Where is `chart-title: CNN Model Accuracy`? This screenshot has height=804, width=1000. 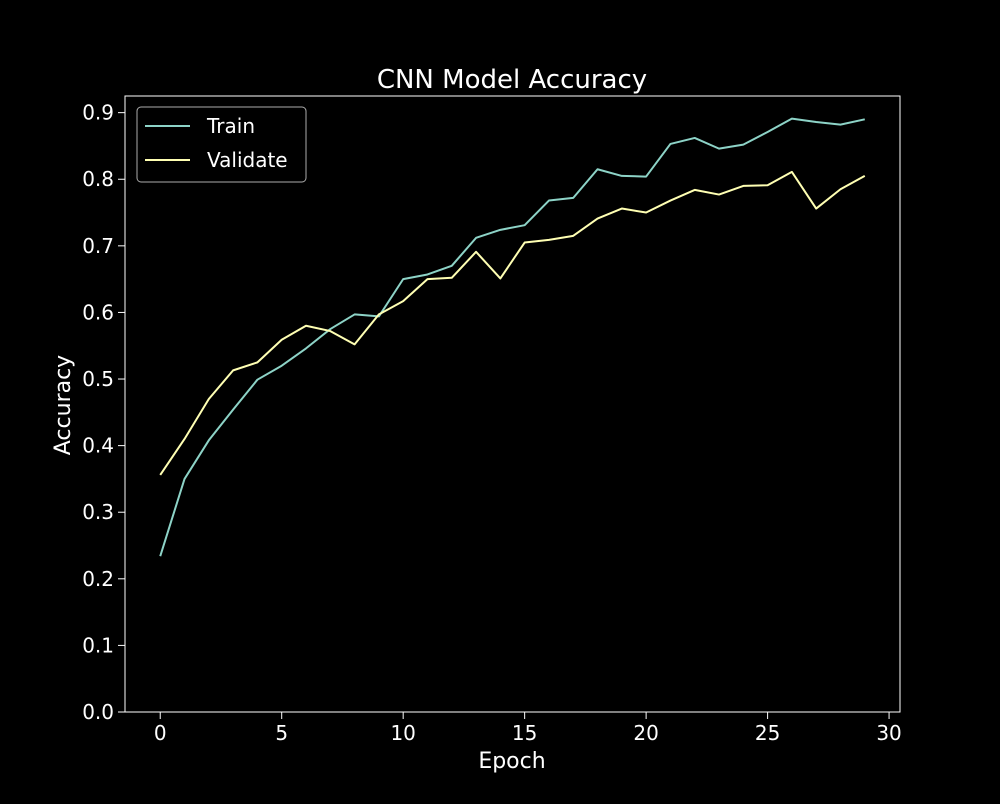 chart-title: CNN Model Accuracy is located at coordinates (512, 80).